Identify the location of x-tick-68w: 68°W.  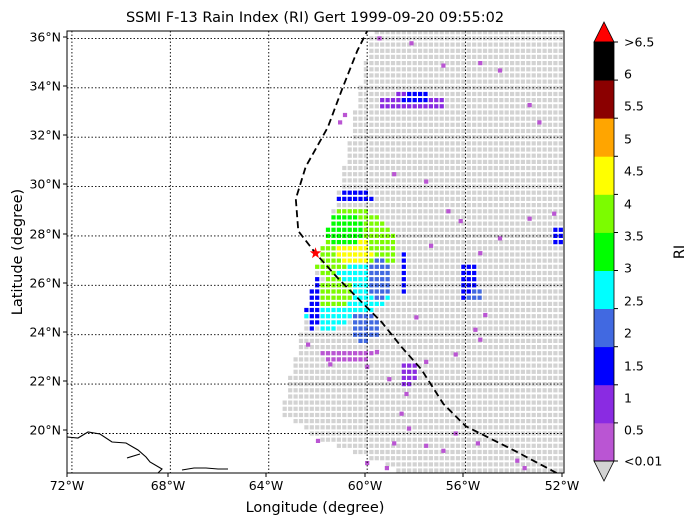
(168, 483).